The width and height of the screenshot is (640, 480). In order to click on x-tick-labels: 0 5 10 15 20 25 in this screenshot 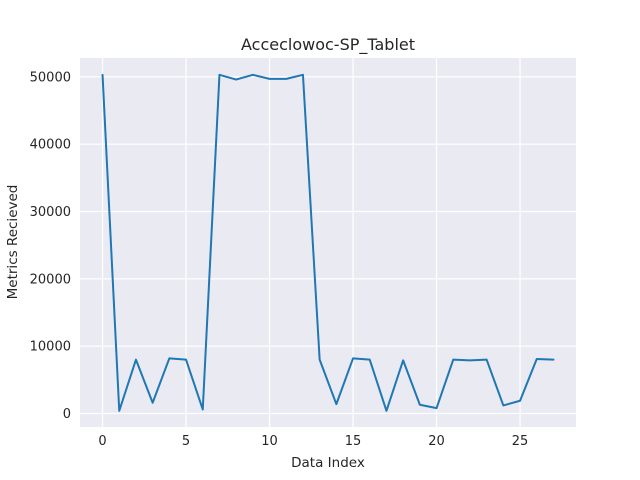, I will do `click(313, 441)`.